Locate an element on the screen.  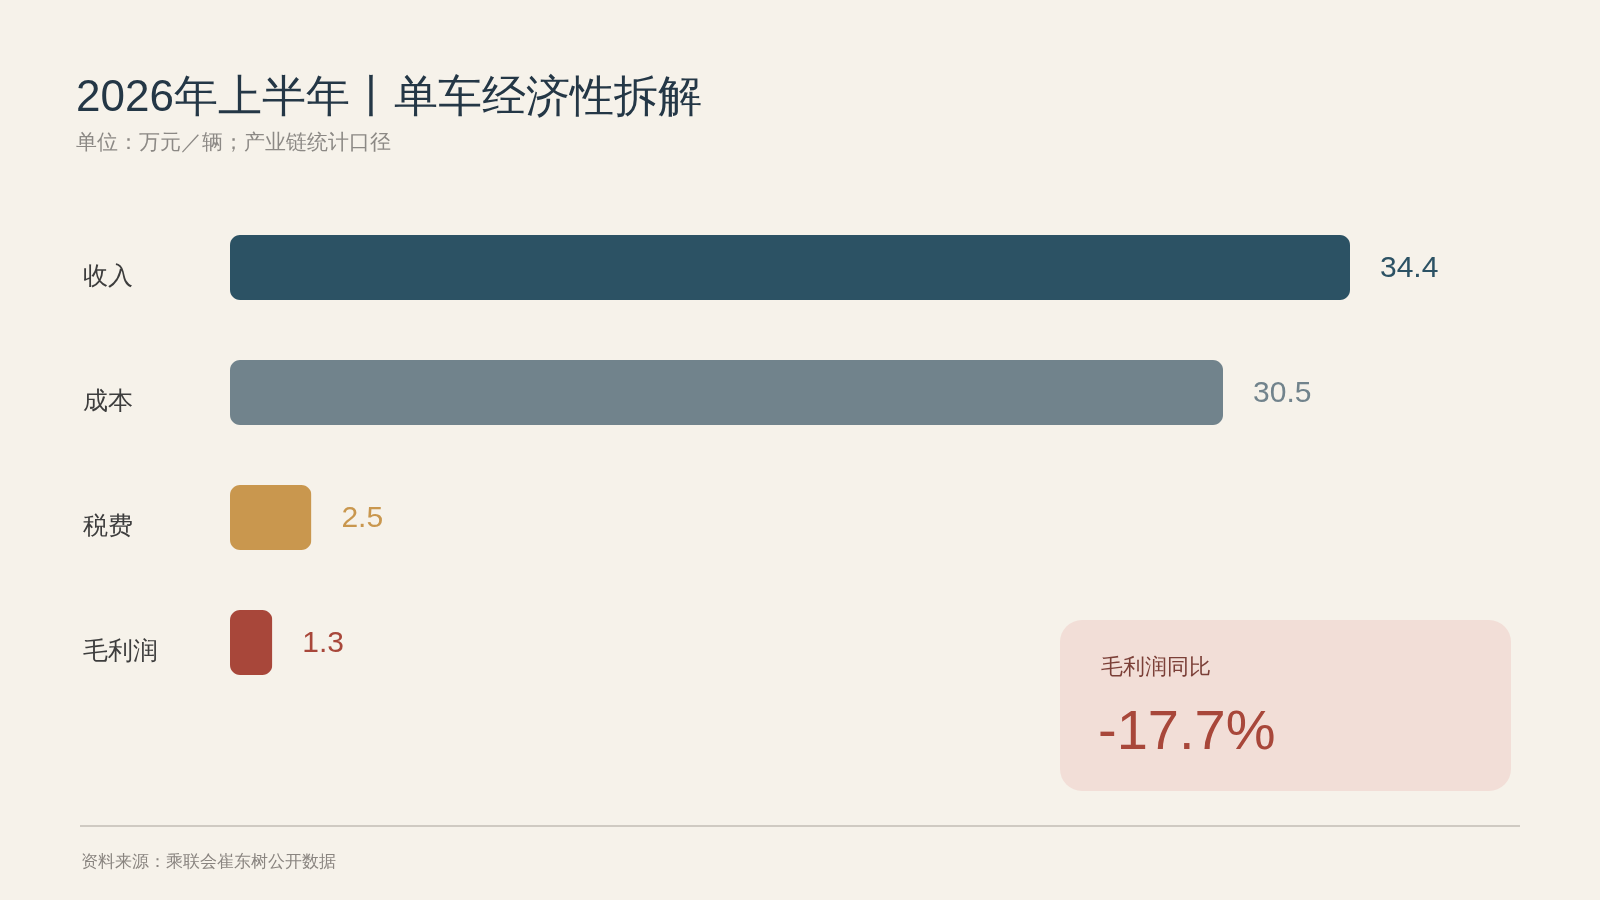
chart-title: 2026年上半年丨单车经济性拆解 is located at coordinates (389, 95).